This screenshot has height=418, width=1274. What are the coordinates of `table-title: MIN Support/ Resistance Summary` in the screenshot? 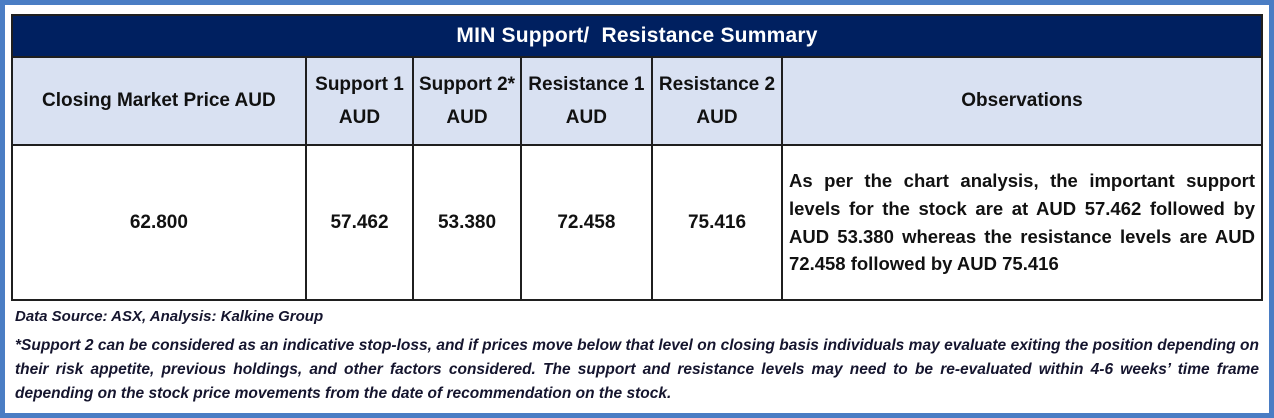 It's located at (637, 36).